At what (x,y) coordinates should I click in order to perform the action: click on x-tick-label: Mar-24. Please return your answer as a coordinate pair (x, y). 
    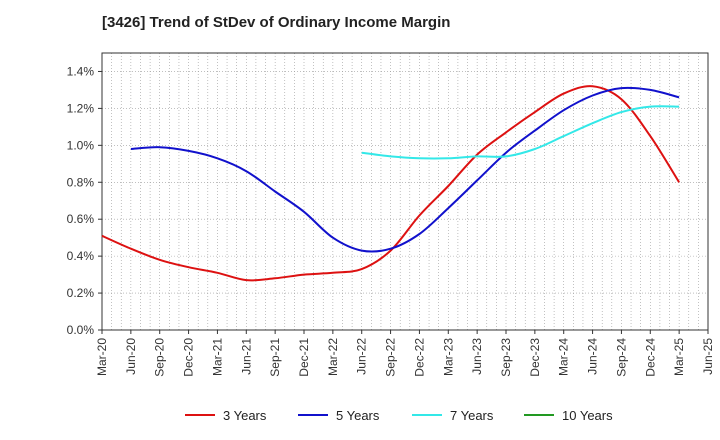
    Looking at the image, I should click on (564, 357).